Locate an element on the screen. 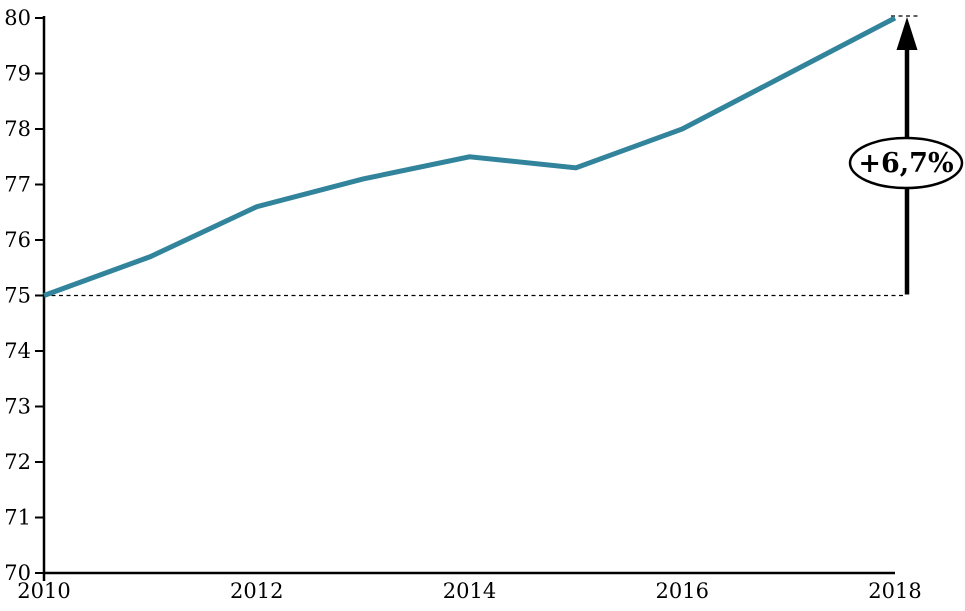  y-tick-label: 76 is located at coordinates (17, 240).